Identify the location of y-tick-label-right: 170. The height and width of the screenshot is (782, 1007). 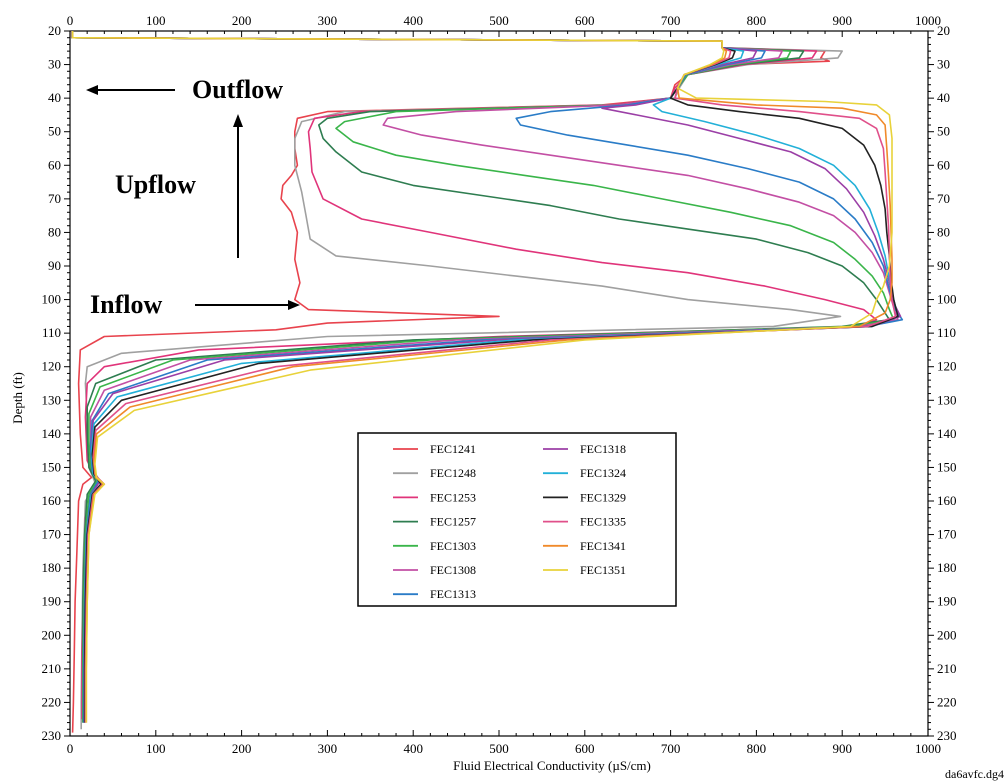
(947, 534).